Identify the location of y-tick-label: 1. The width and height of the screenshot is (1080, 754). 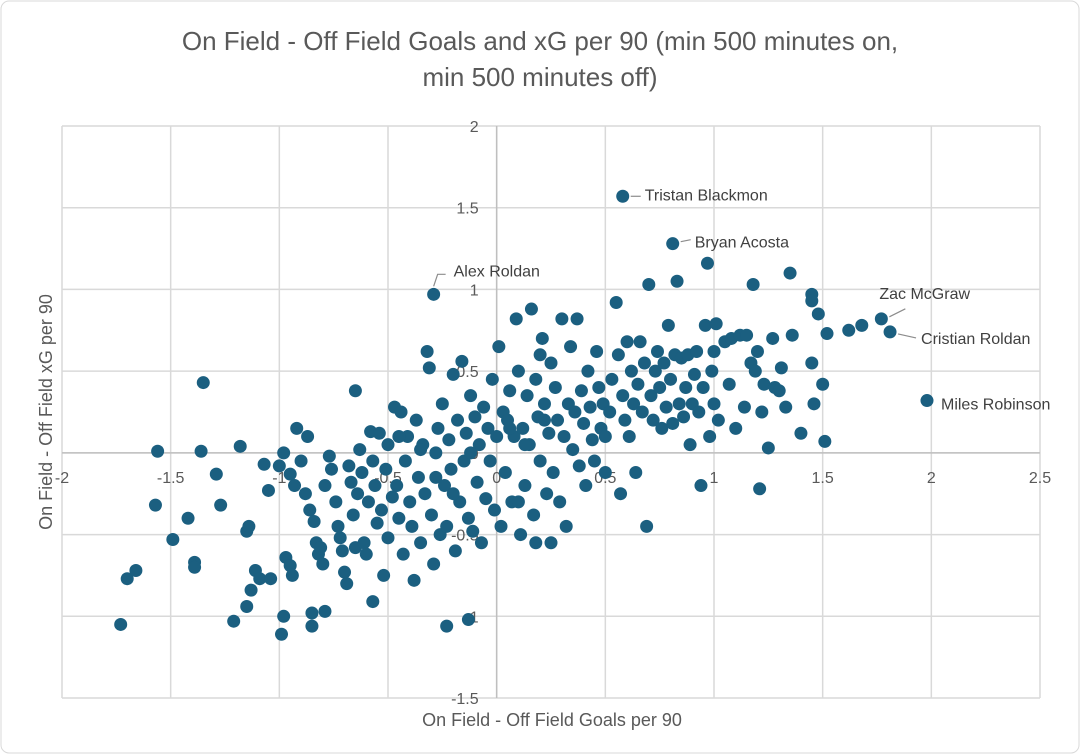
(474, 290).